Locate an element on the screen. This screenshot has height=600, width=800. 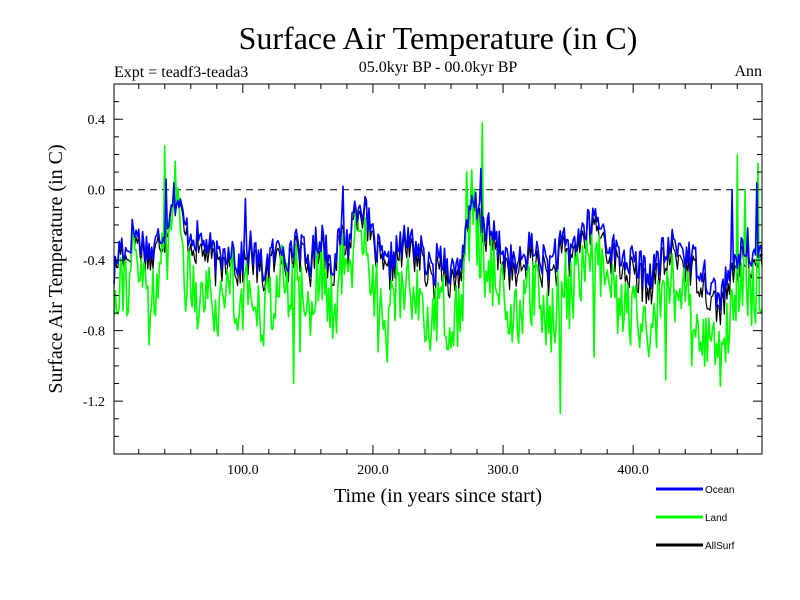
y-tick-label: -0.4 is located at coordinates (94, 261).